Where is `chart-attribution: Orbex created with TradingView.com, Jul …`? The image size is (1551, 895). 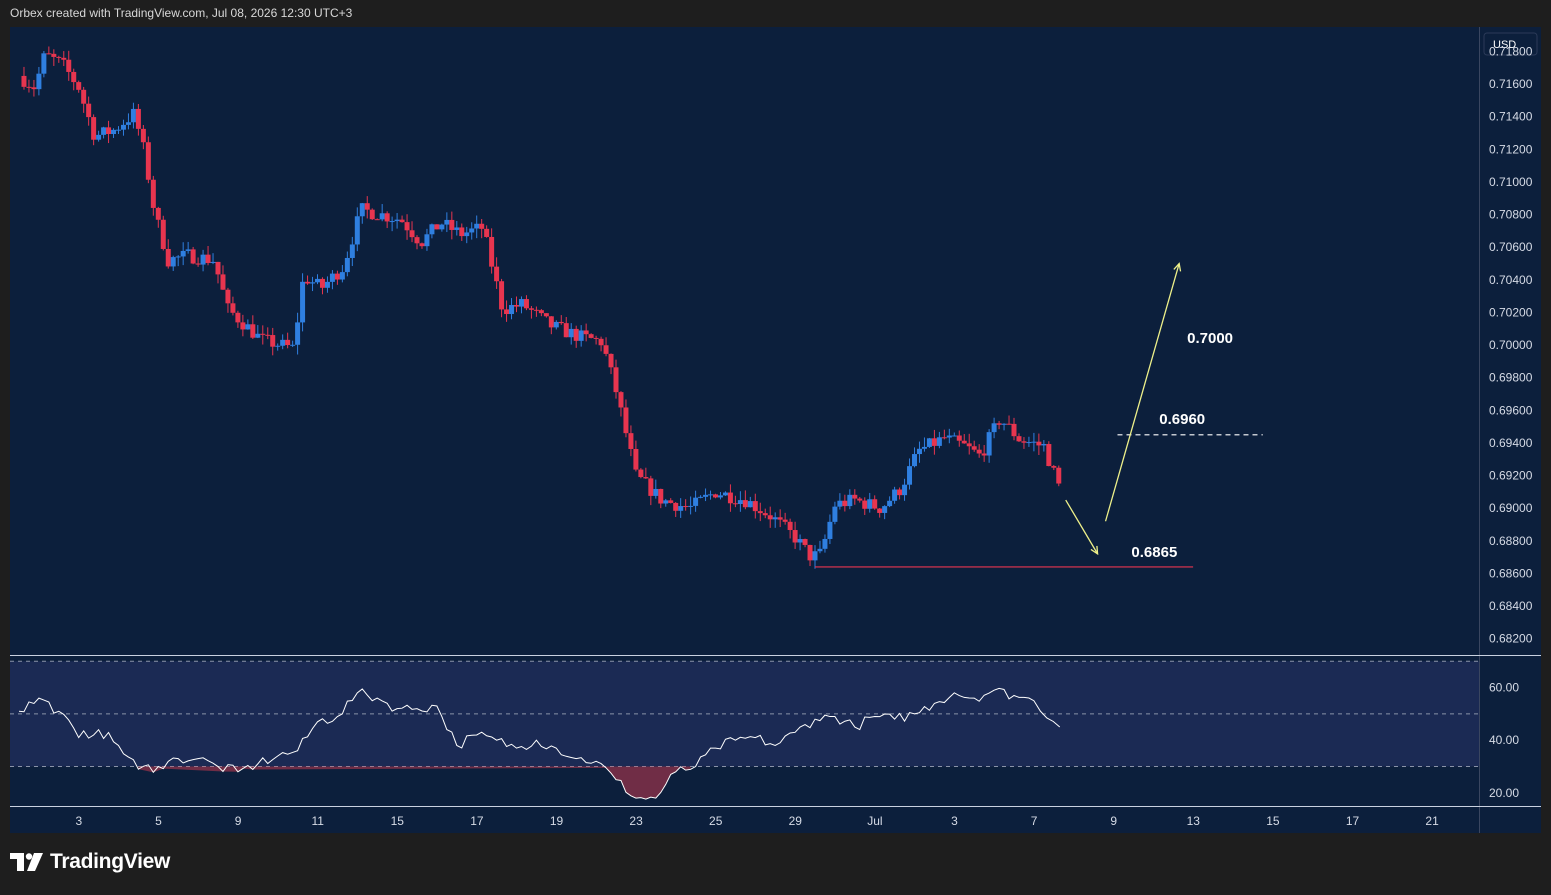 chart-attribution: Orbex created with TradingView.com, Jul … is located at coordinates (181, 13).